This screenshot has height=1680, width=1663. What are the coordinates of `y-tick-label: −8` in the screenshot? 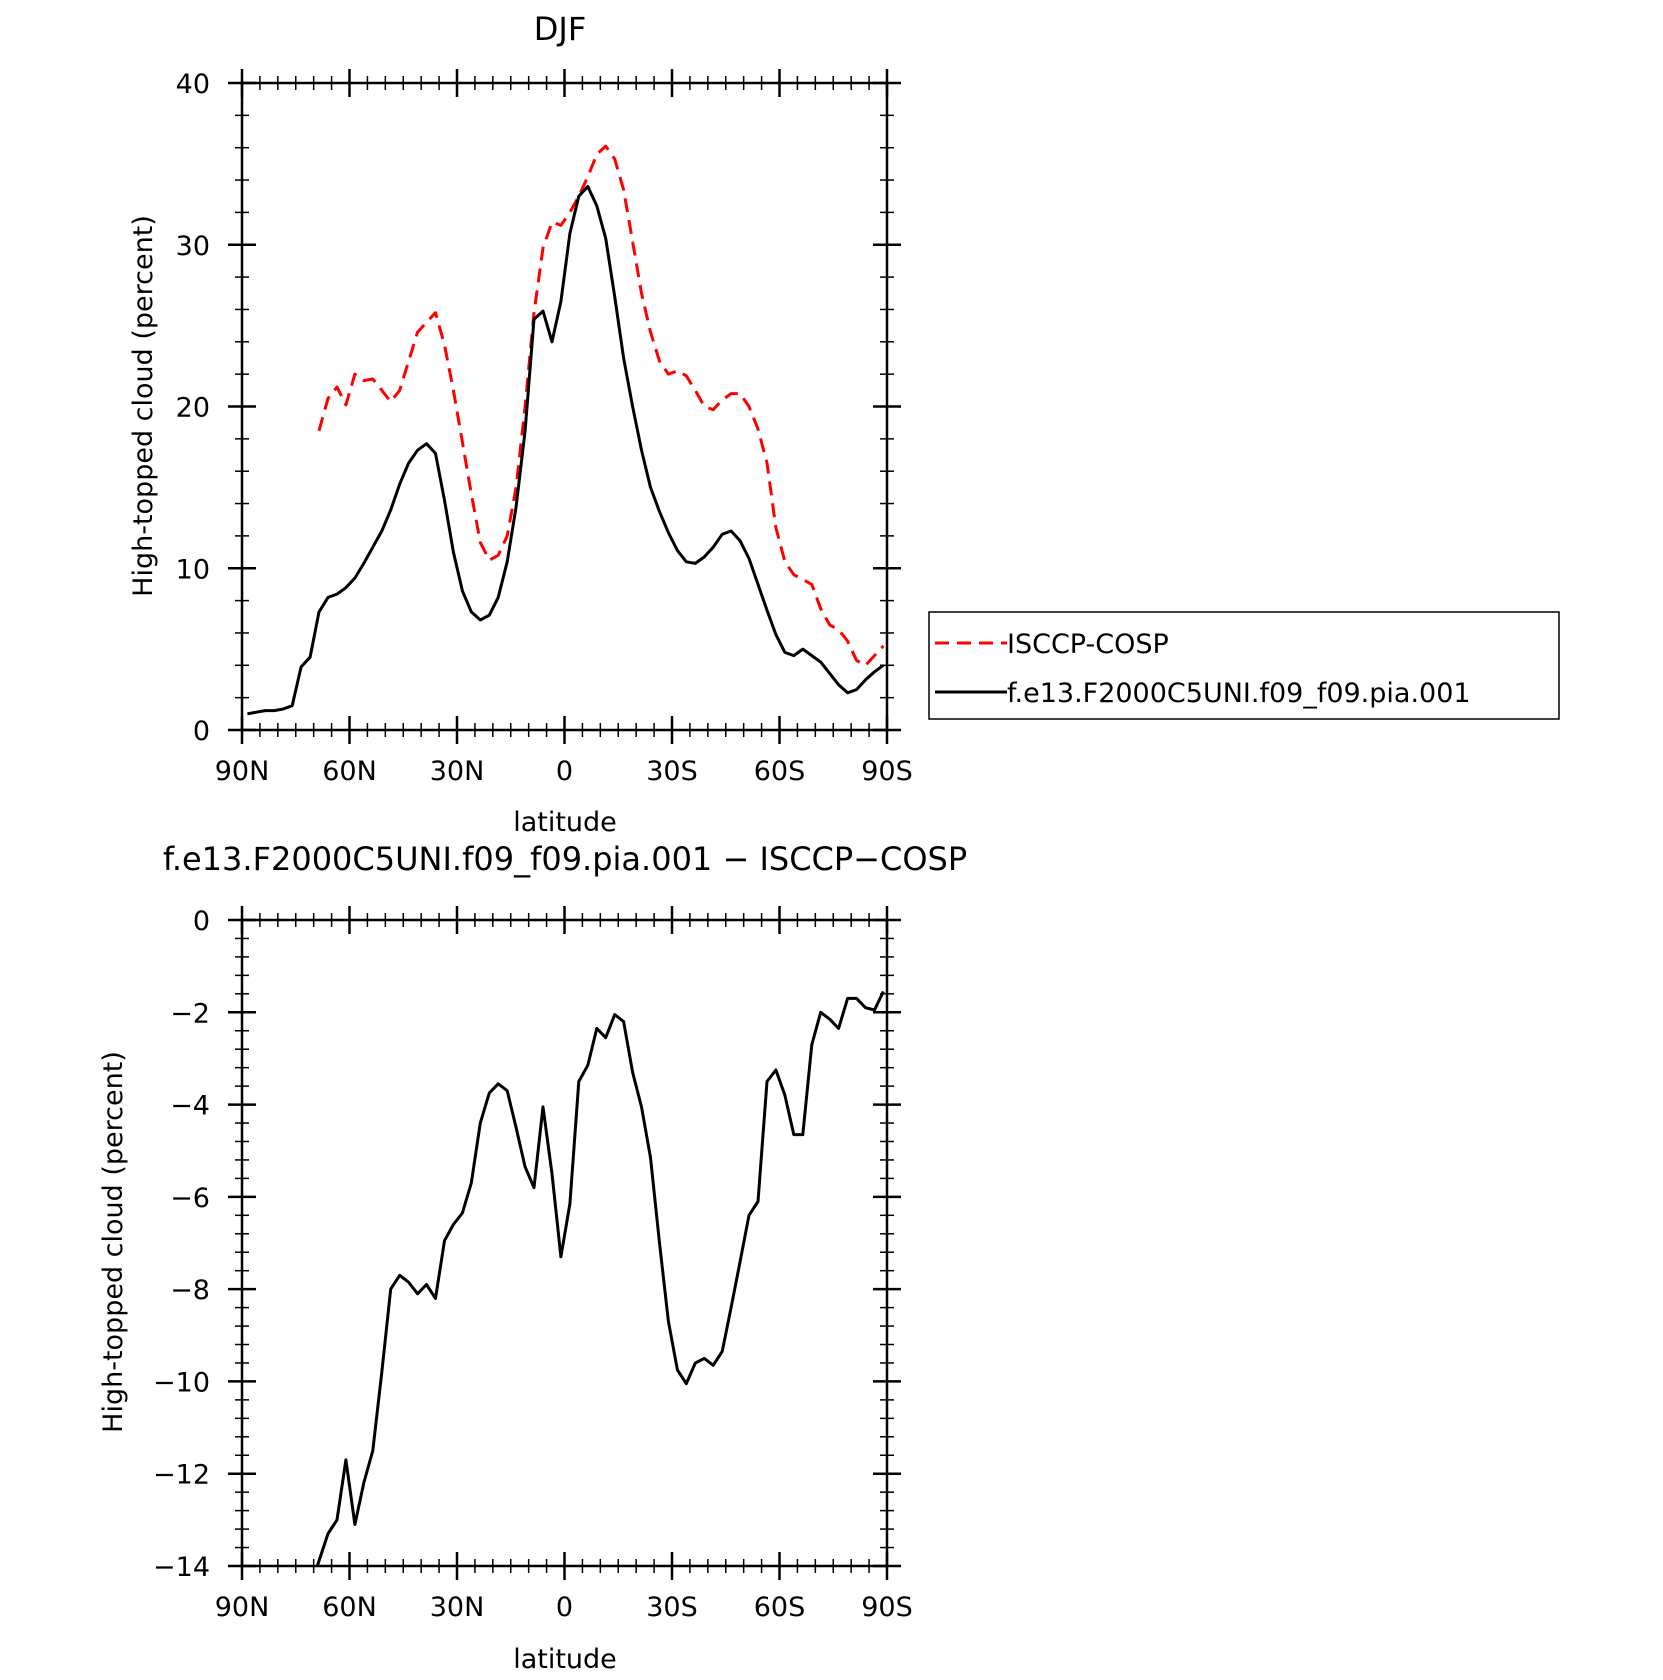 It's located at (190, 1290).